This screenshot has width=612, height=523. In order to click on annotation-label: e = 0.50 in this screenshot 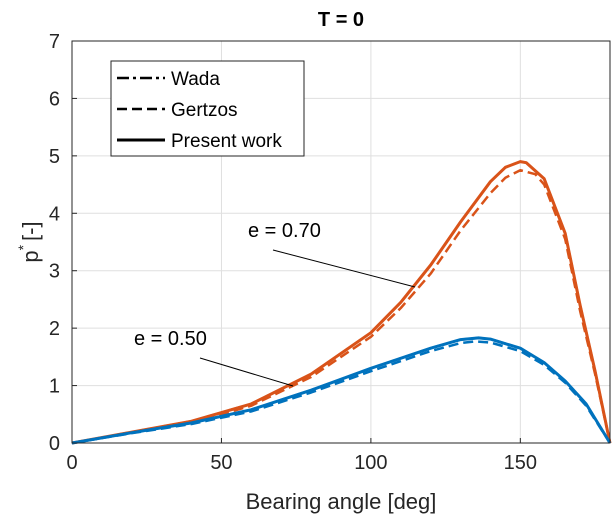, I will do `click(170, 339)`.